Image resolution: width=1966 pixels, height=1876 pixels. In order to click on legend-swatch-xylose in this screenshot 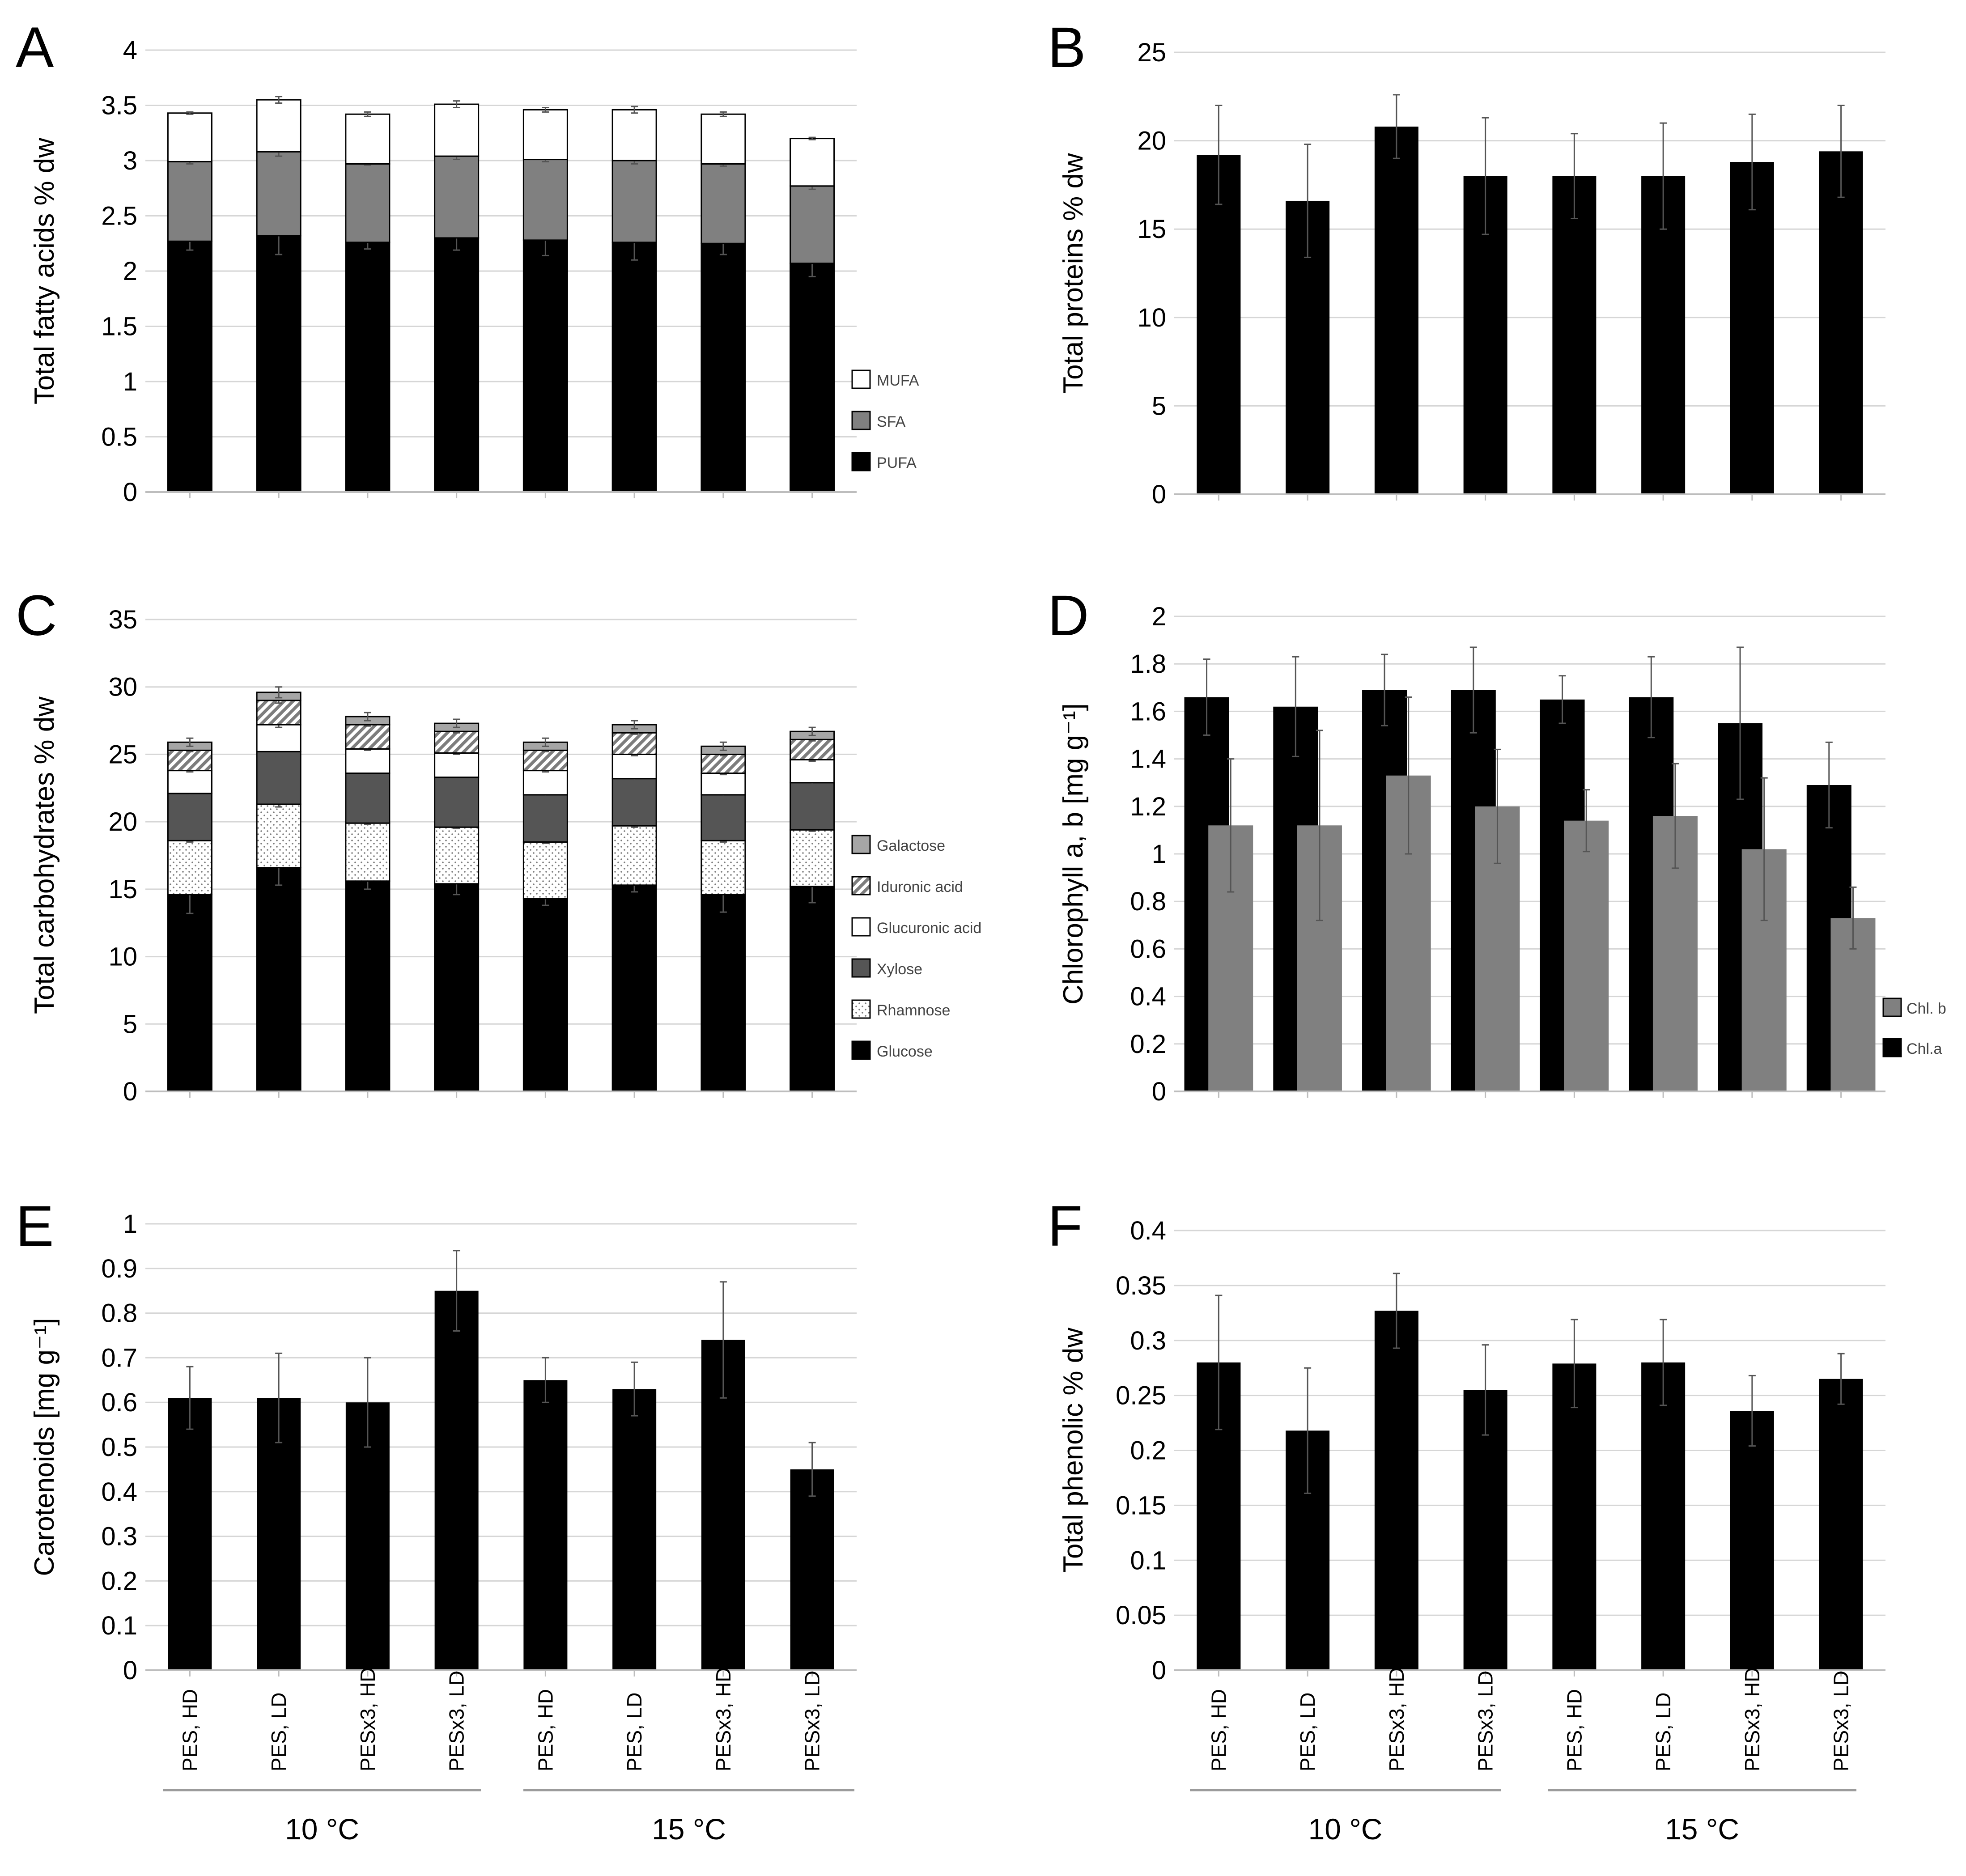, I will do `click(861, 968)`.